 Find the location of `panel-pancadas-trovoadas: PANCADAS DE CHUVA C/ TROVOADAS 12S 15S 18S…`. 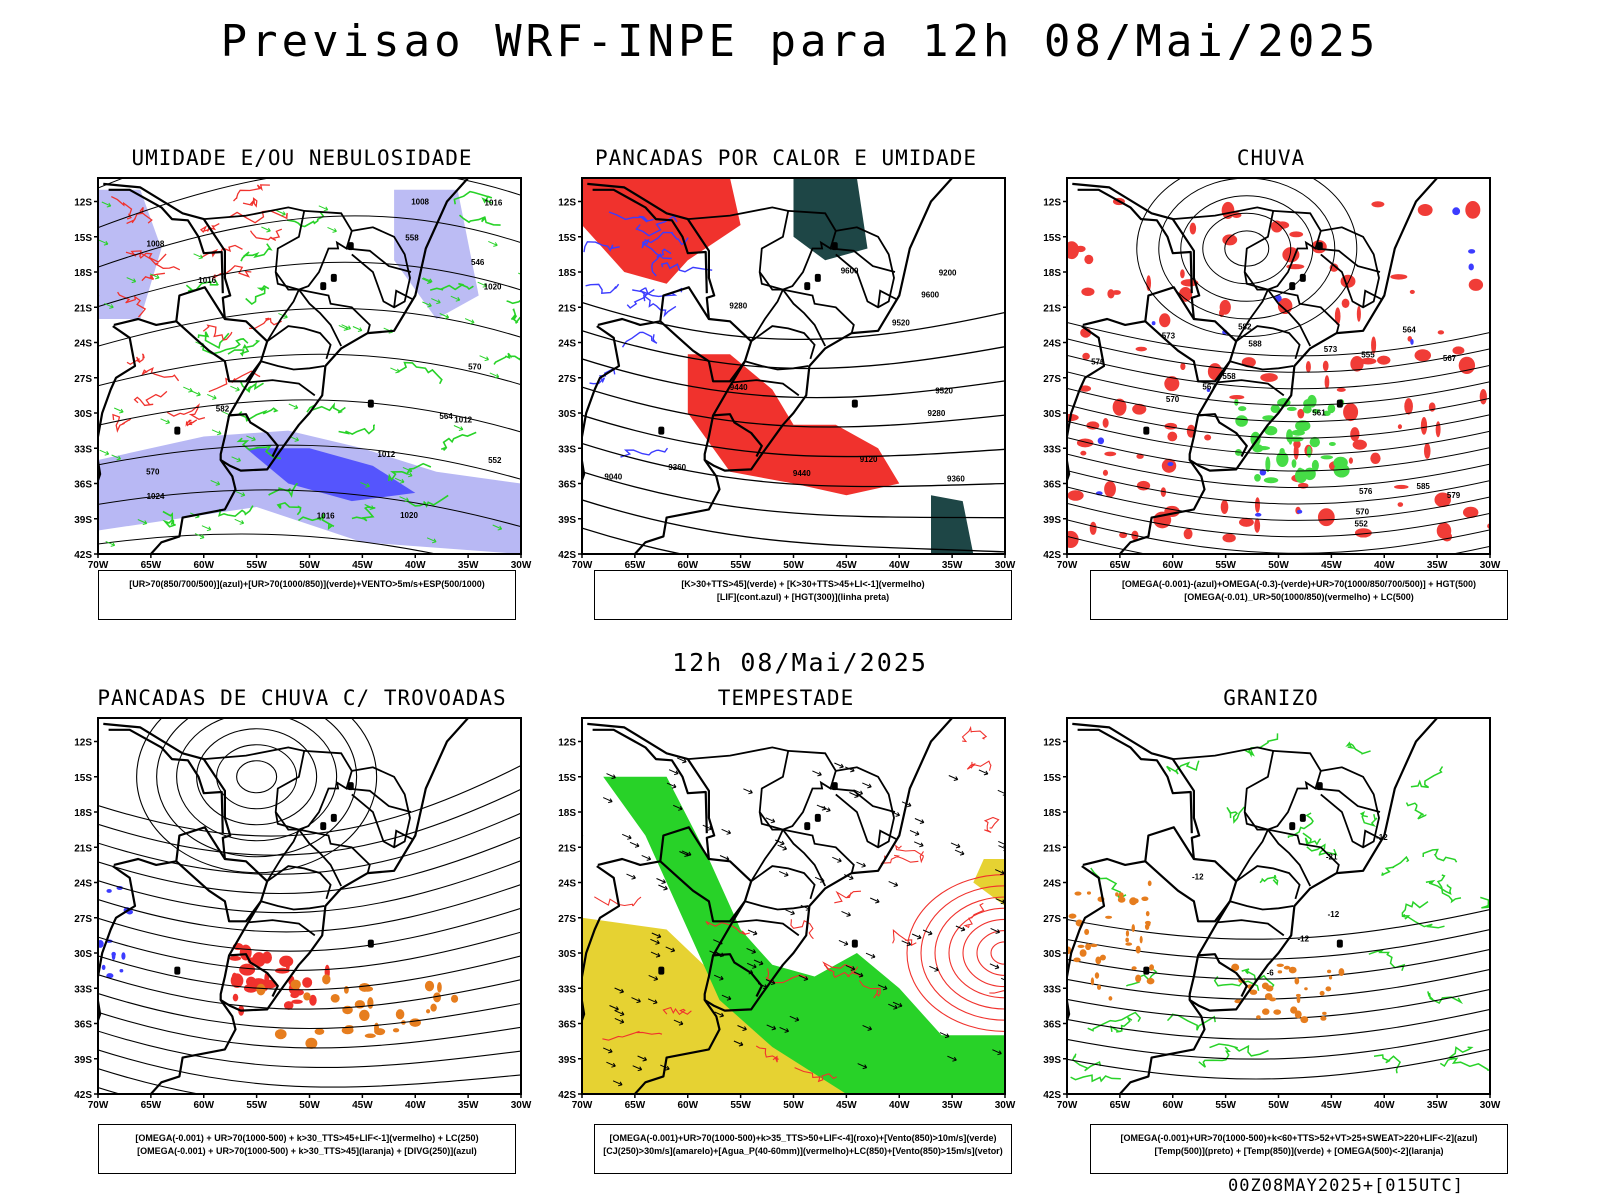

panel-pancadas-trovoadas: PANCADAS DE CHUVA C/ TROVOADAS 12S 15S 18S… is located at coordinates (302, 926).